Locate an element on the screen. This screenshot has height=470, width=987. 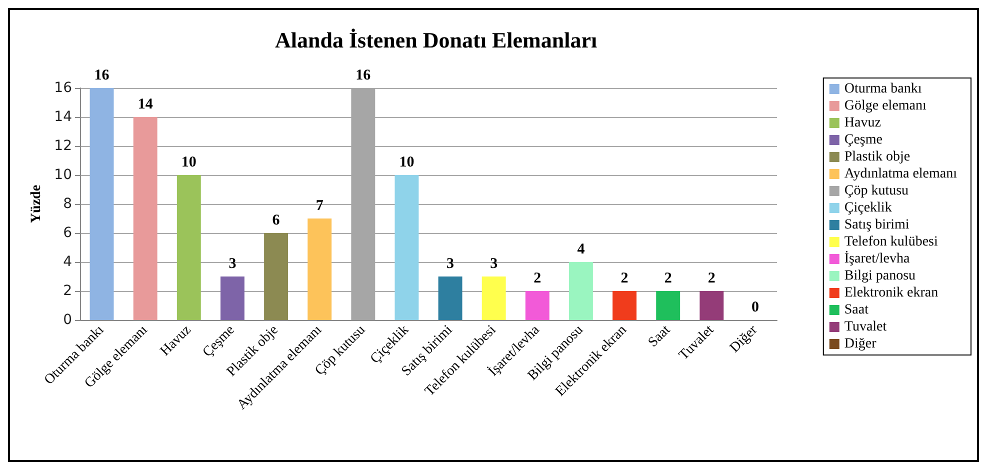
legend-label: Gölge elemanı is located at coordinates (885, 106).